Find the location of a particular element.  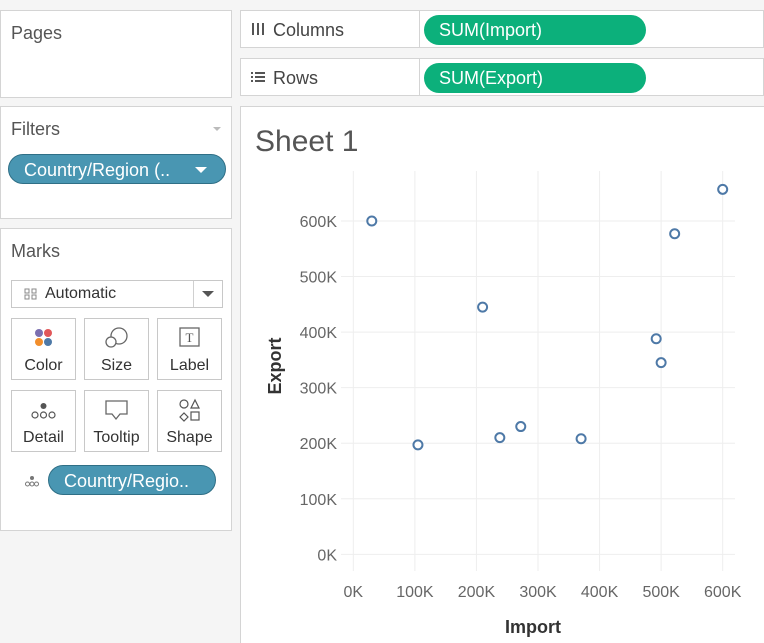

rows-pill-label: SUM(Export) is located at coordinates (491, 78).